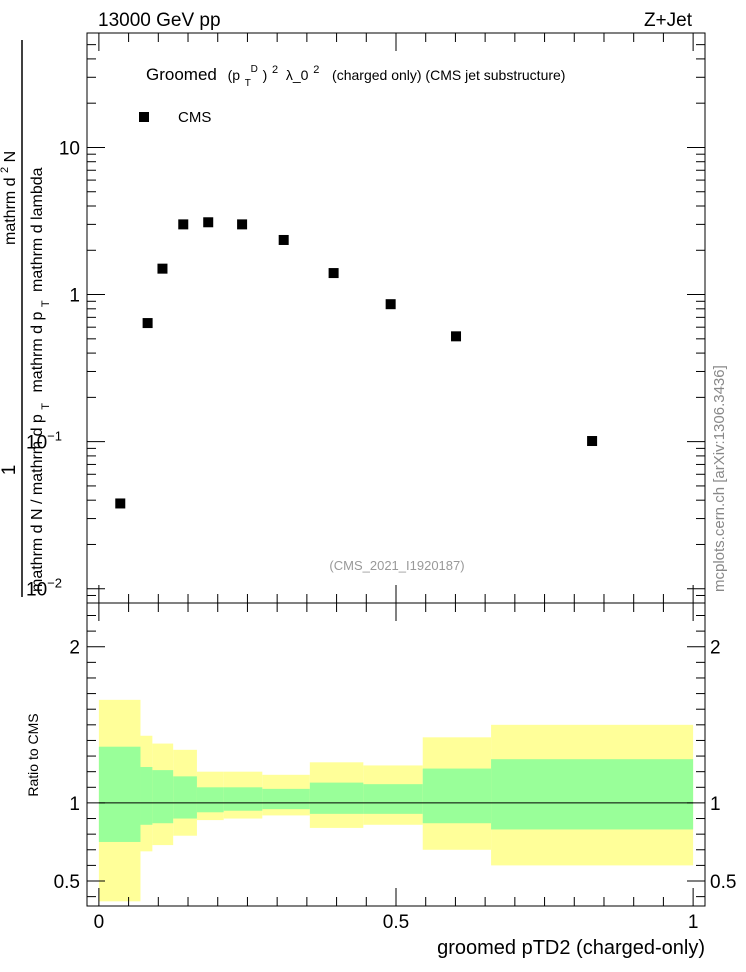  What do you see at coordinates (10, 211) in the screenshot?
I see `y-label-top-text: mathrm d` at bounding box center [10, 211].